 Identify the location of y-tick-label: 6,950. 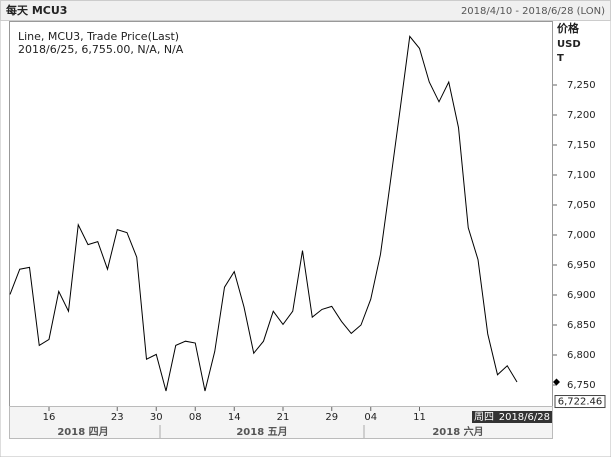
(581, 265).